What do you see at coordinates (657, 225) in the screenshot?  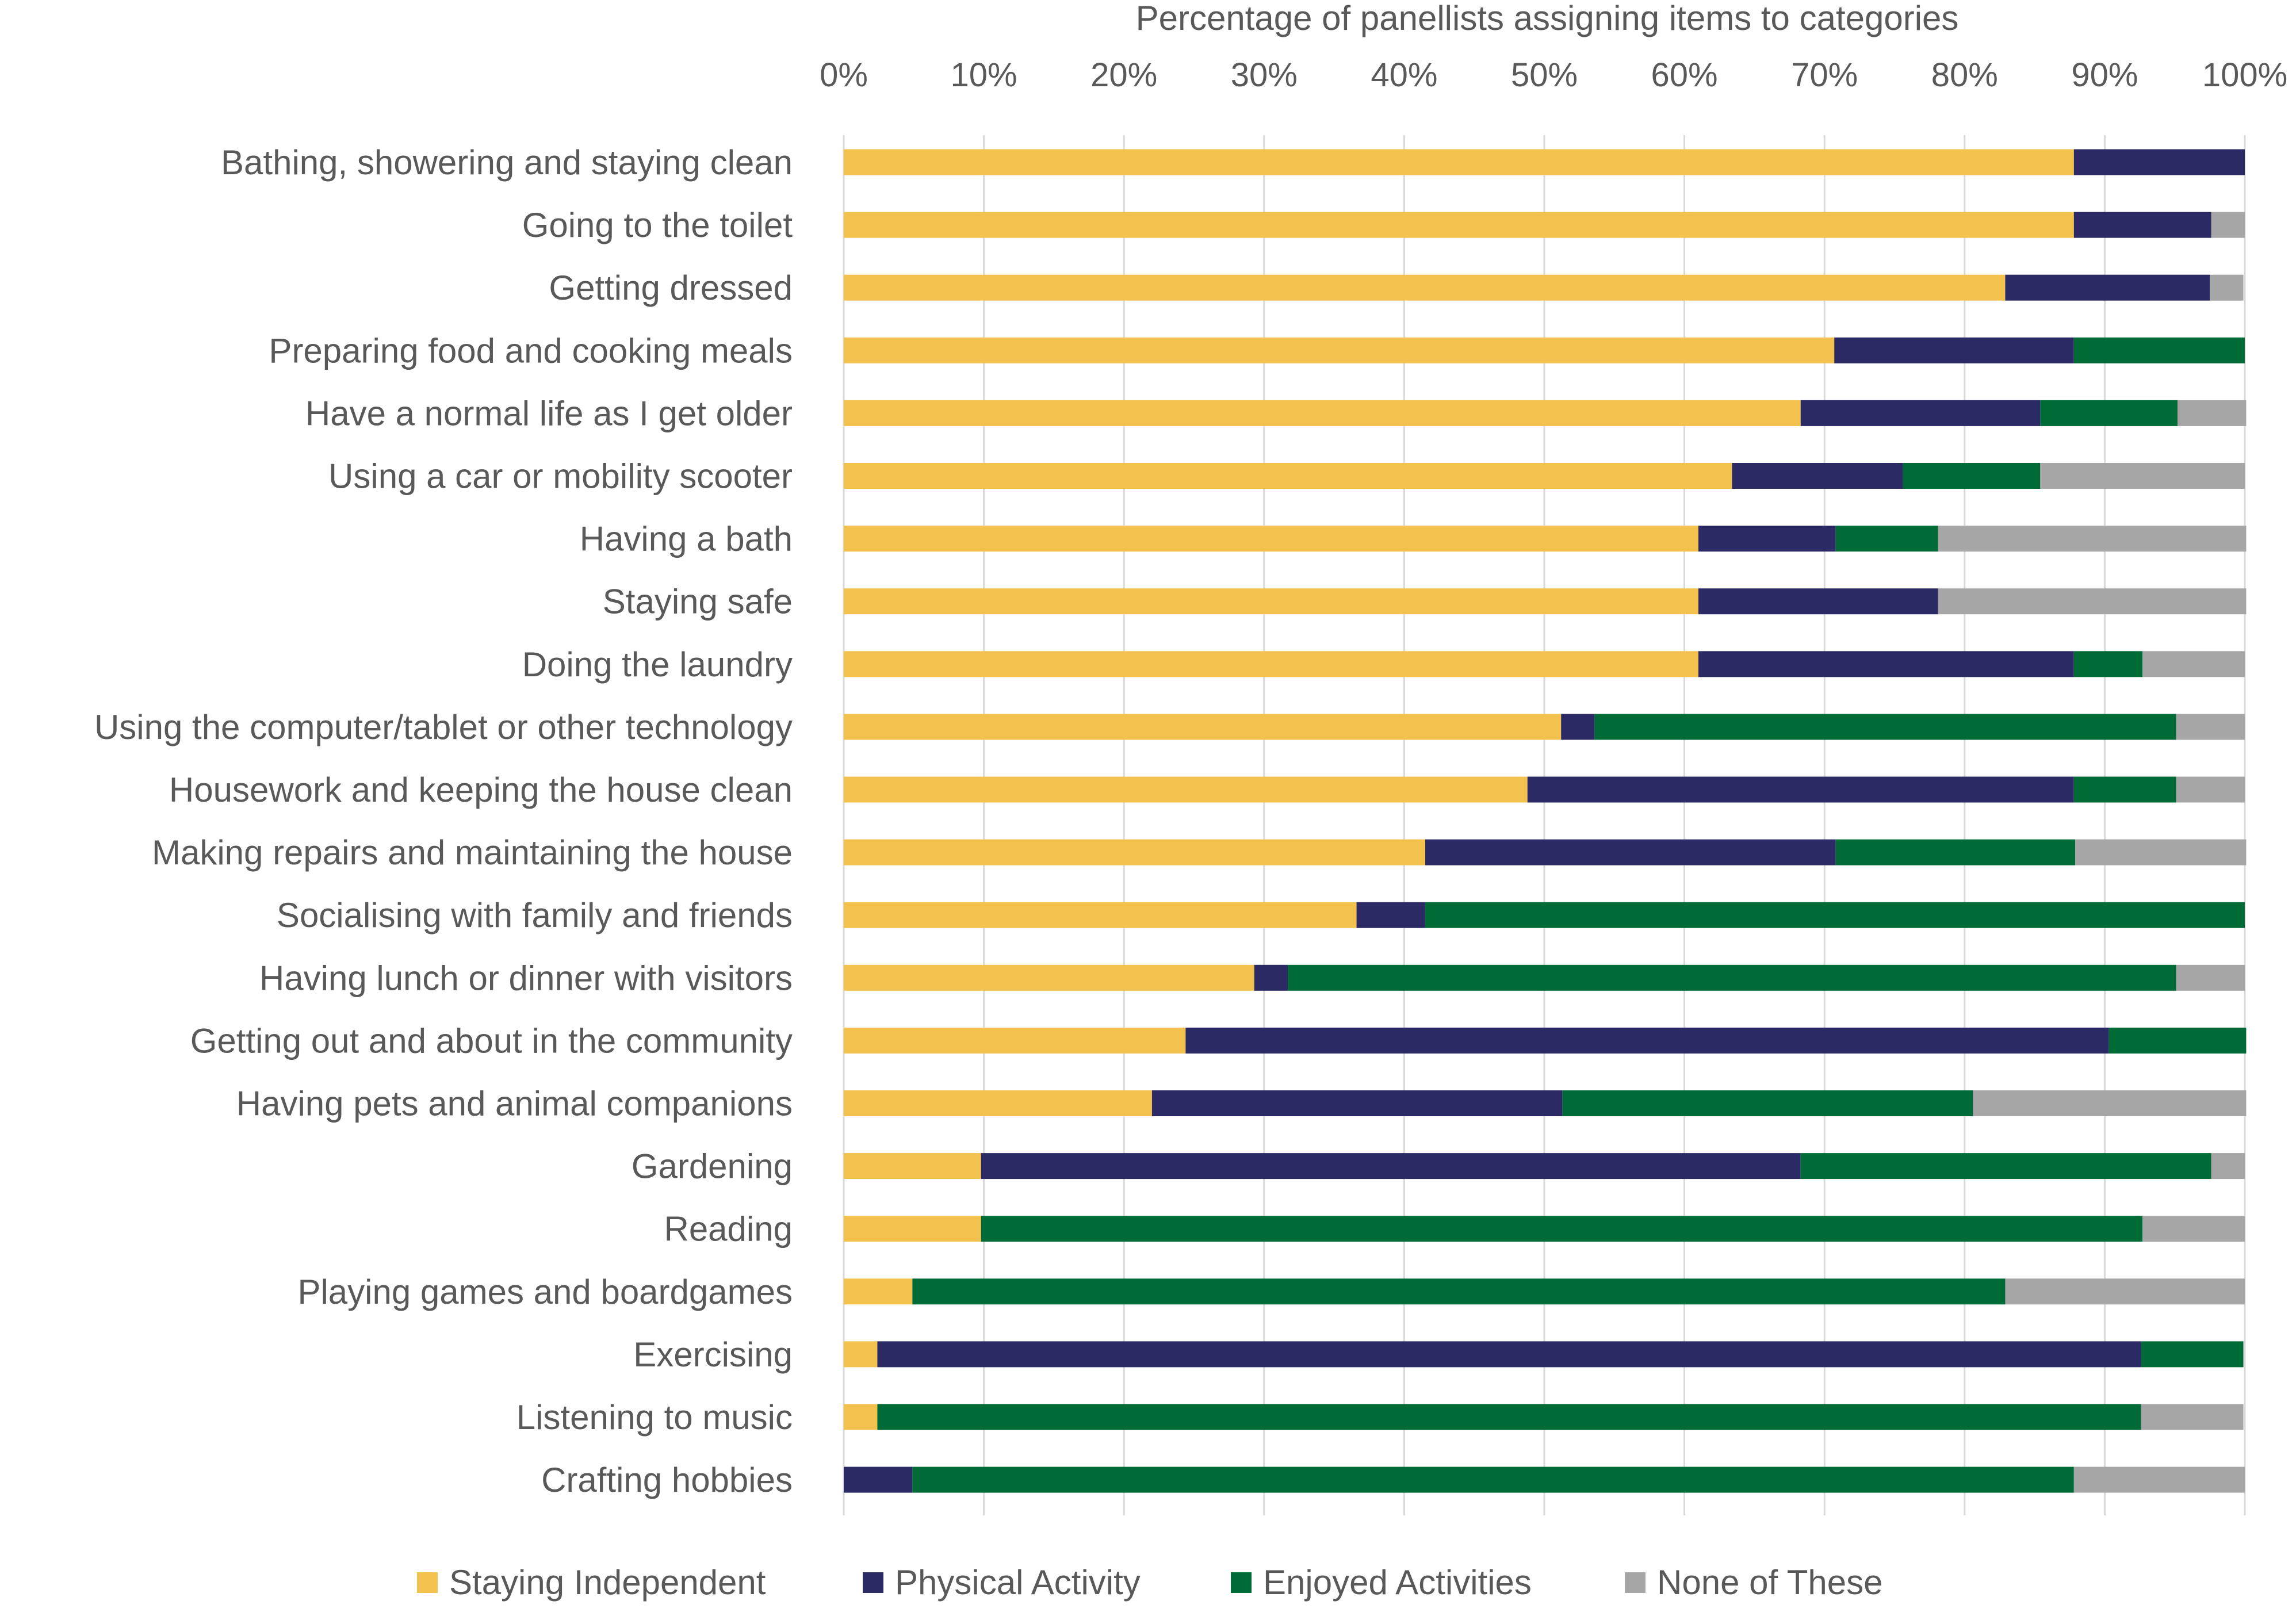 I see `category-label: Going to the toilet` at bounding box center [657, 225].